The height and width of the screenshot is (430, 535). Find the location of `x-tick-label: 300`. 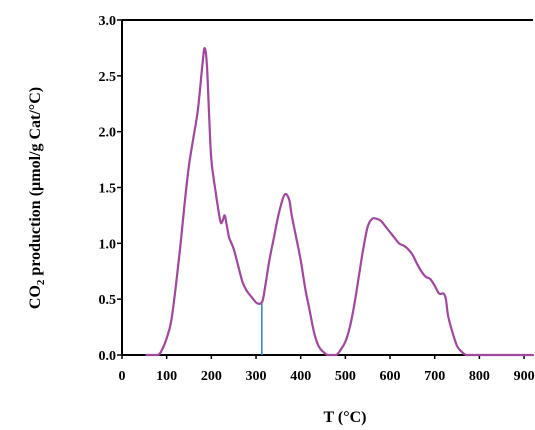

x-tick-label: 300 is located at coordinates (256, 376).